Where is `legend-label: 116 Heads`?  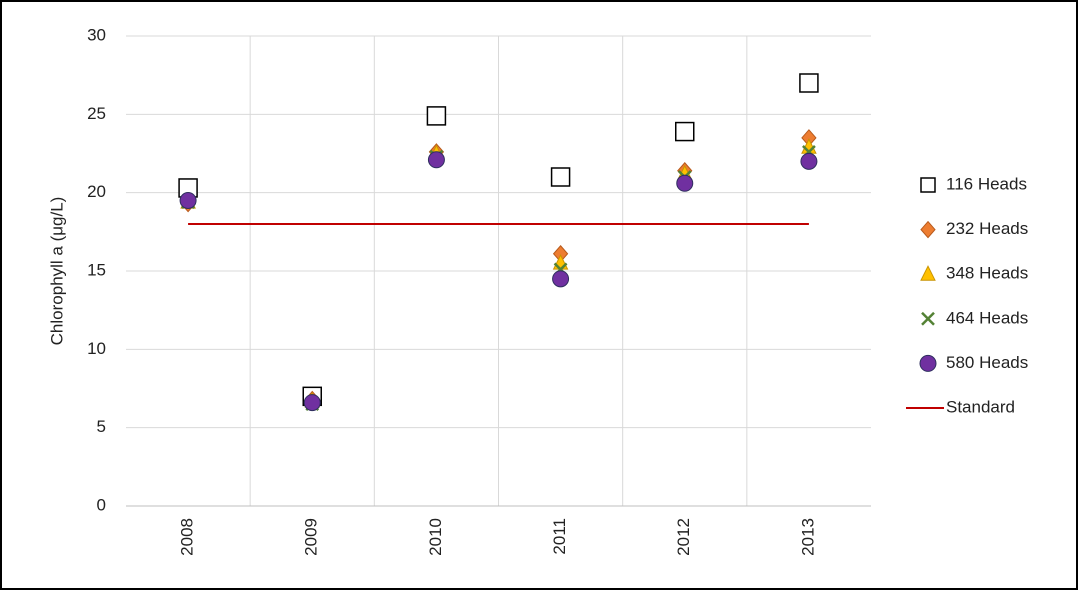 legend-label: 116 Heads is located at coordinates (986, 183).